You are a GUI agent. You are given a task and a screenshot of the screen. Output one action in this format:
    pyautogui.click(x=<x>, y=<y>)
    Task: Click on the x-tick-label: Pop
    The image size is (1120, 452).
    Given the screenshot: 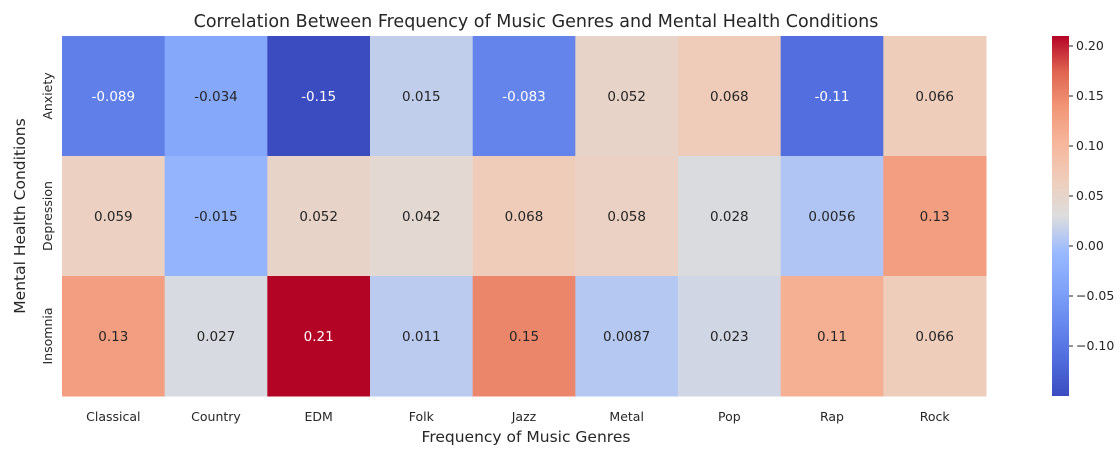 What is the action you would take?
    pyautogui.click(x=729, y=416)
    